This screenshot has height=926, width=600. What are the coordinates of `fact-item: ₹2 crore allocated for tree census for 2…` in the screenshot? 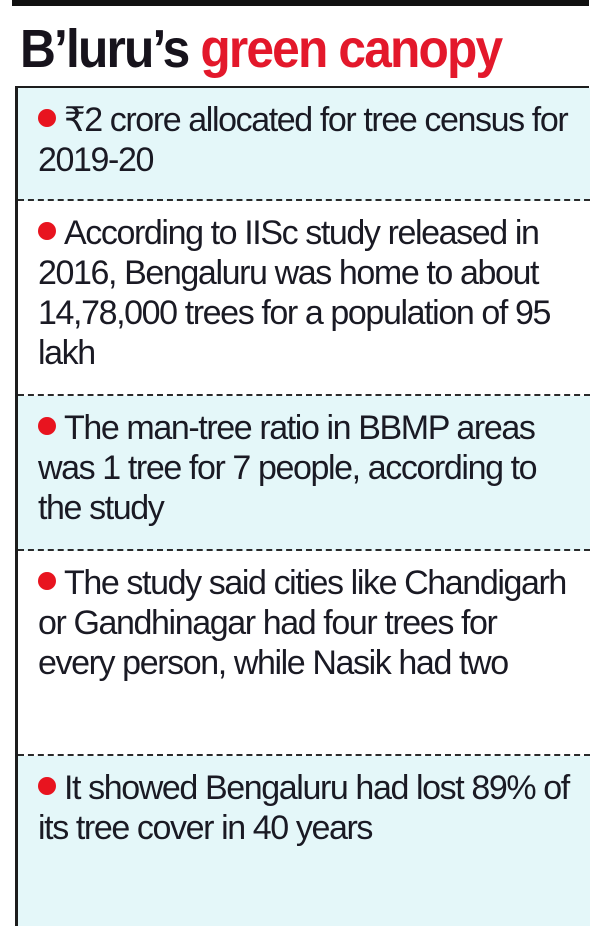 It's located at (304, 144).